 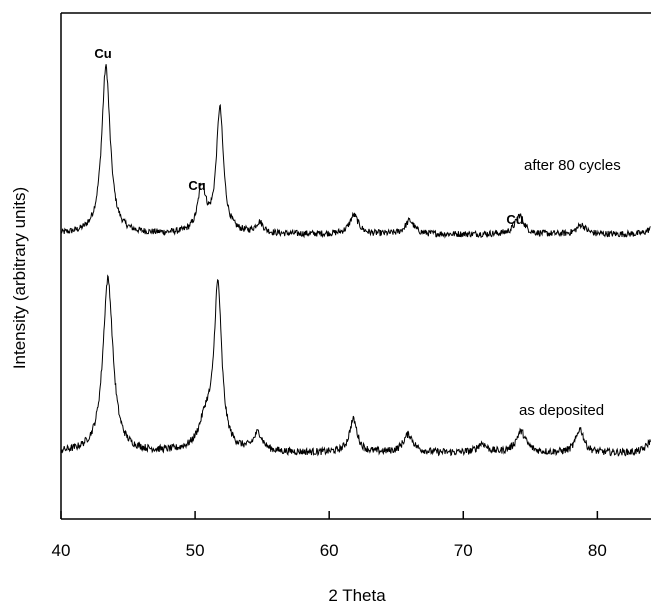 What do you see at coordinates (19, 278) in the screenshot?
I see `y-axis-label: Intensity (arbitrary units)` at bounding box center [19, 278].